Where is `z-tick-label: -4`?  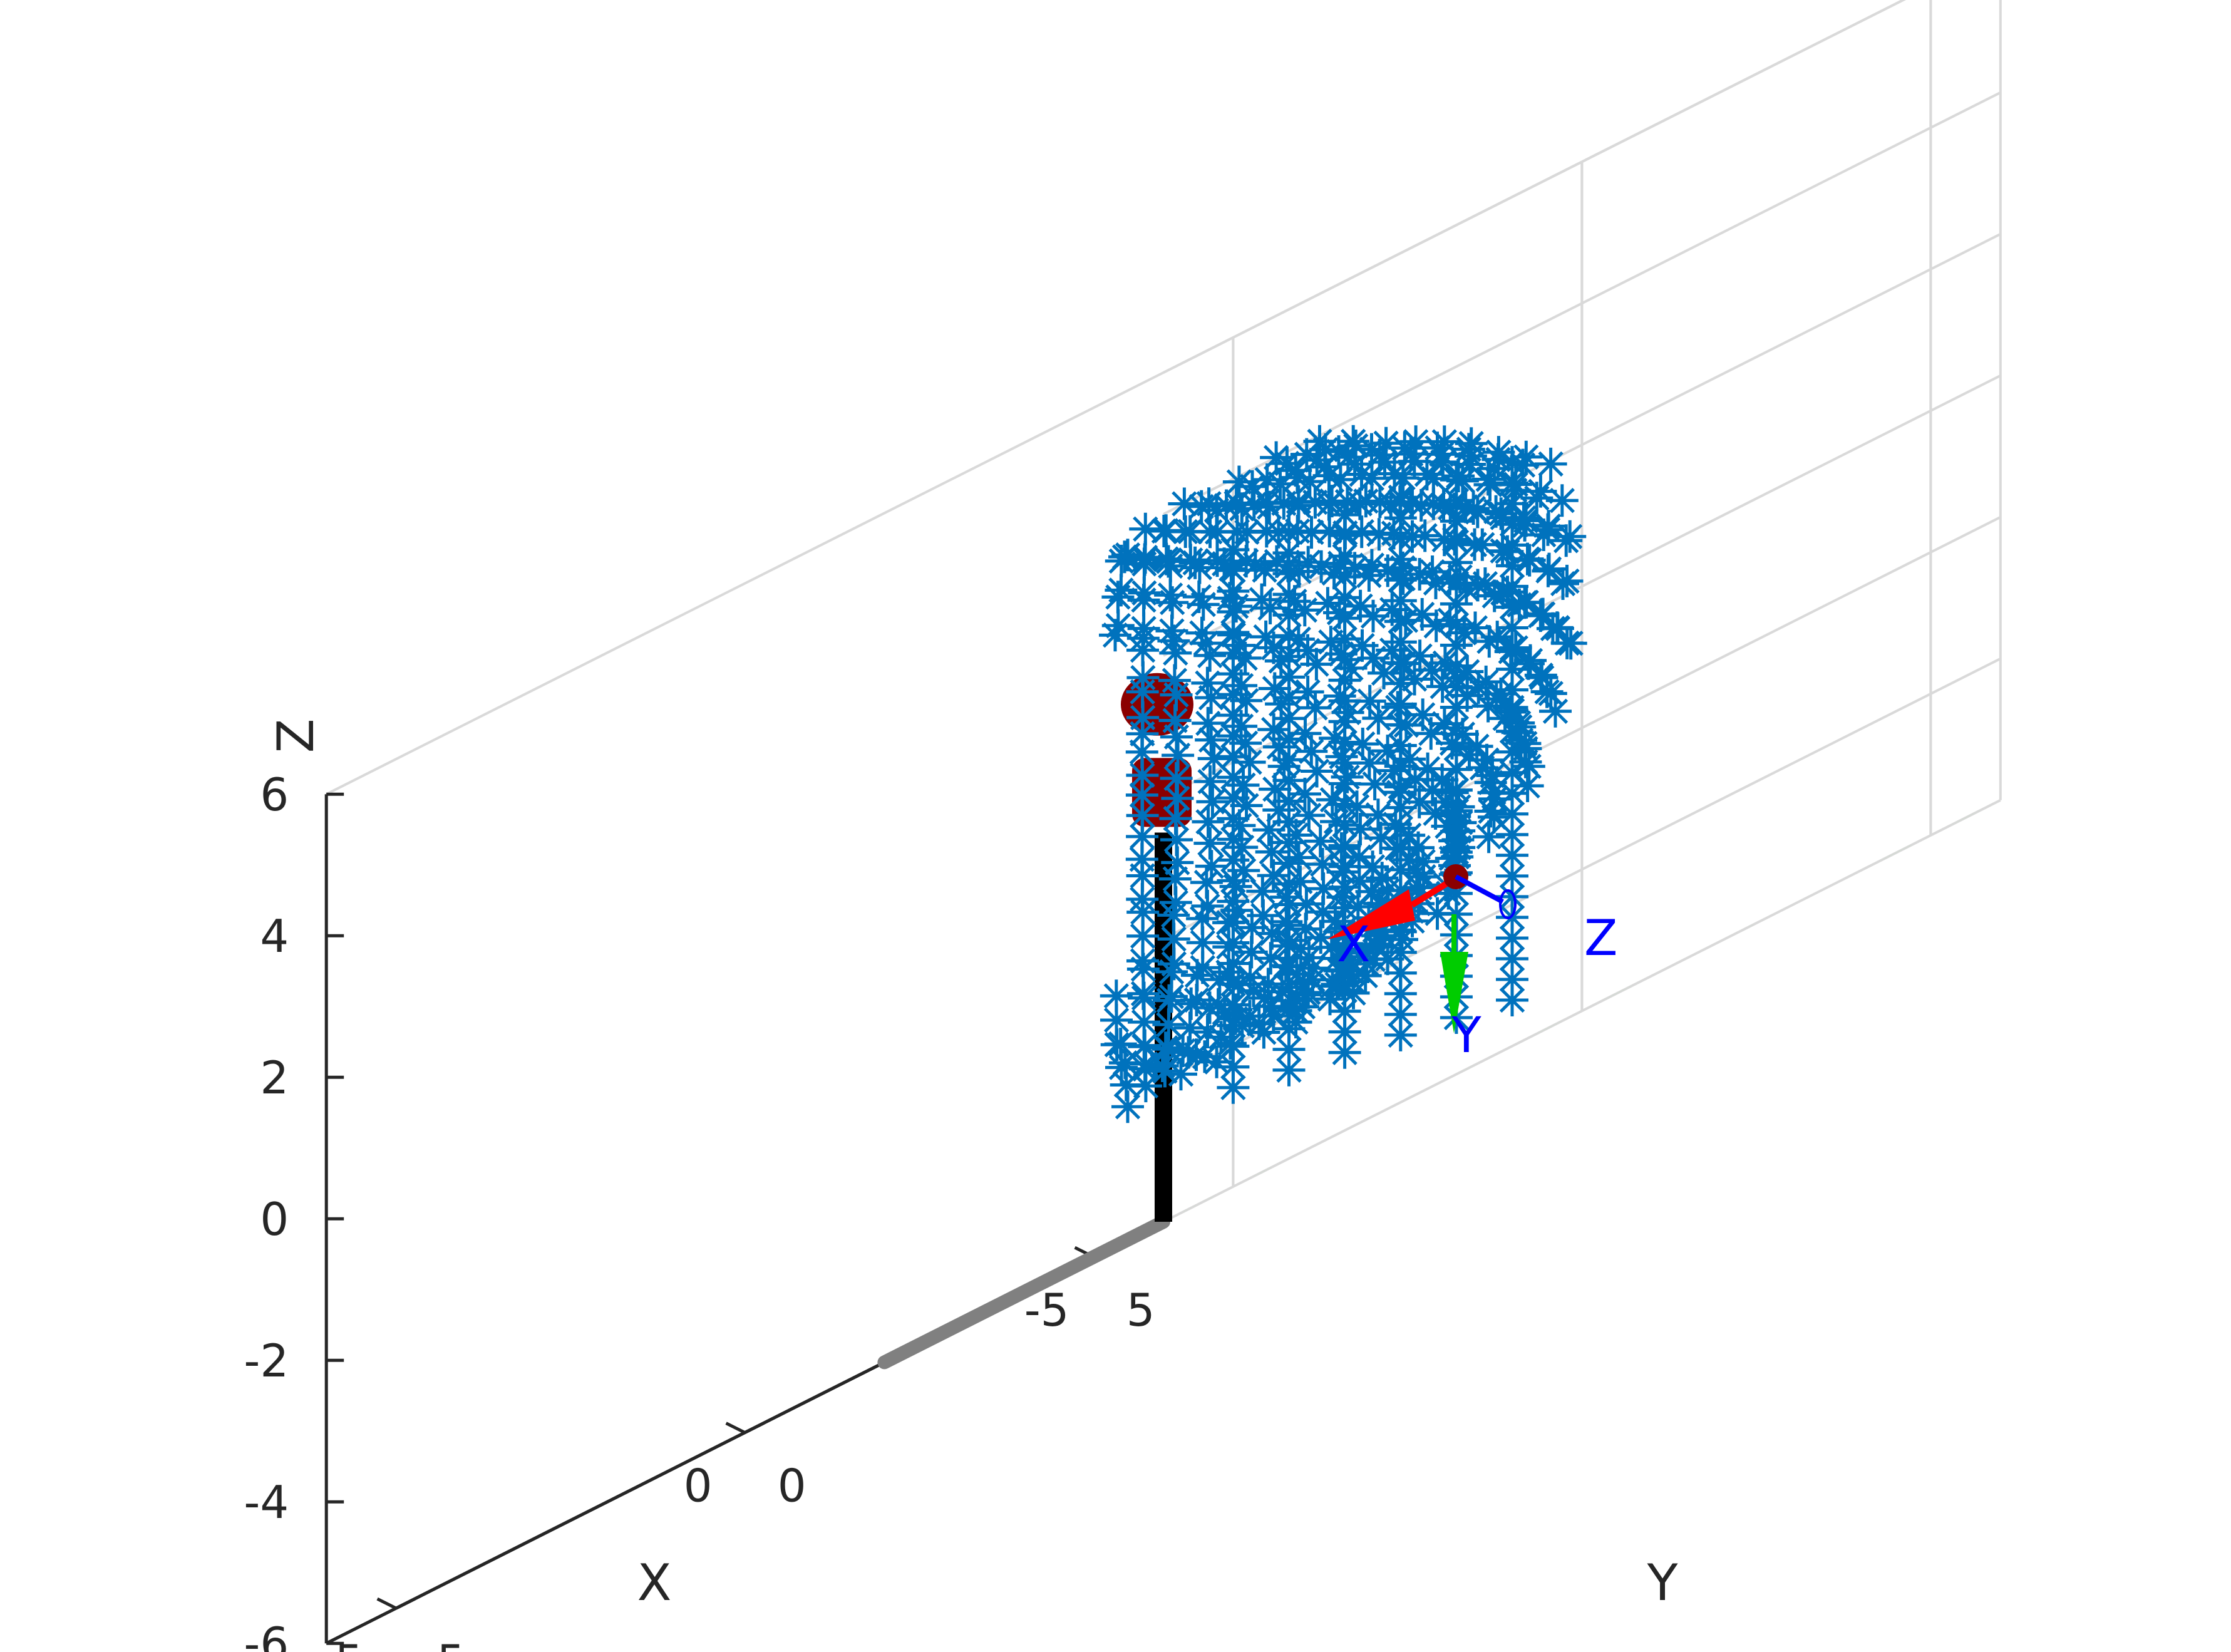
z-tick-label: -4 is located at coordinates (266, 1502).